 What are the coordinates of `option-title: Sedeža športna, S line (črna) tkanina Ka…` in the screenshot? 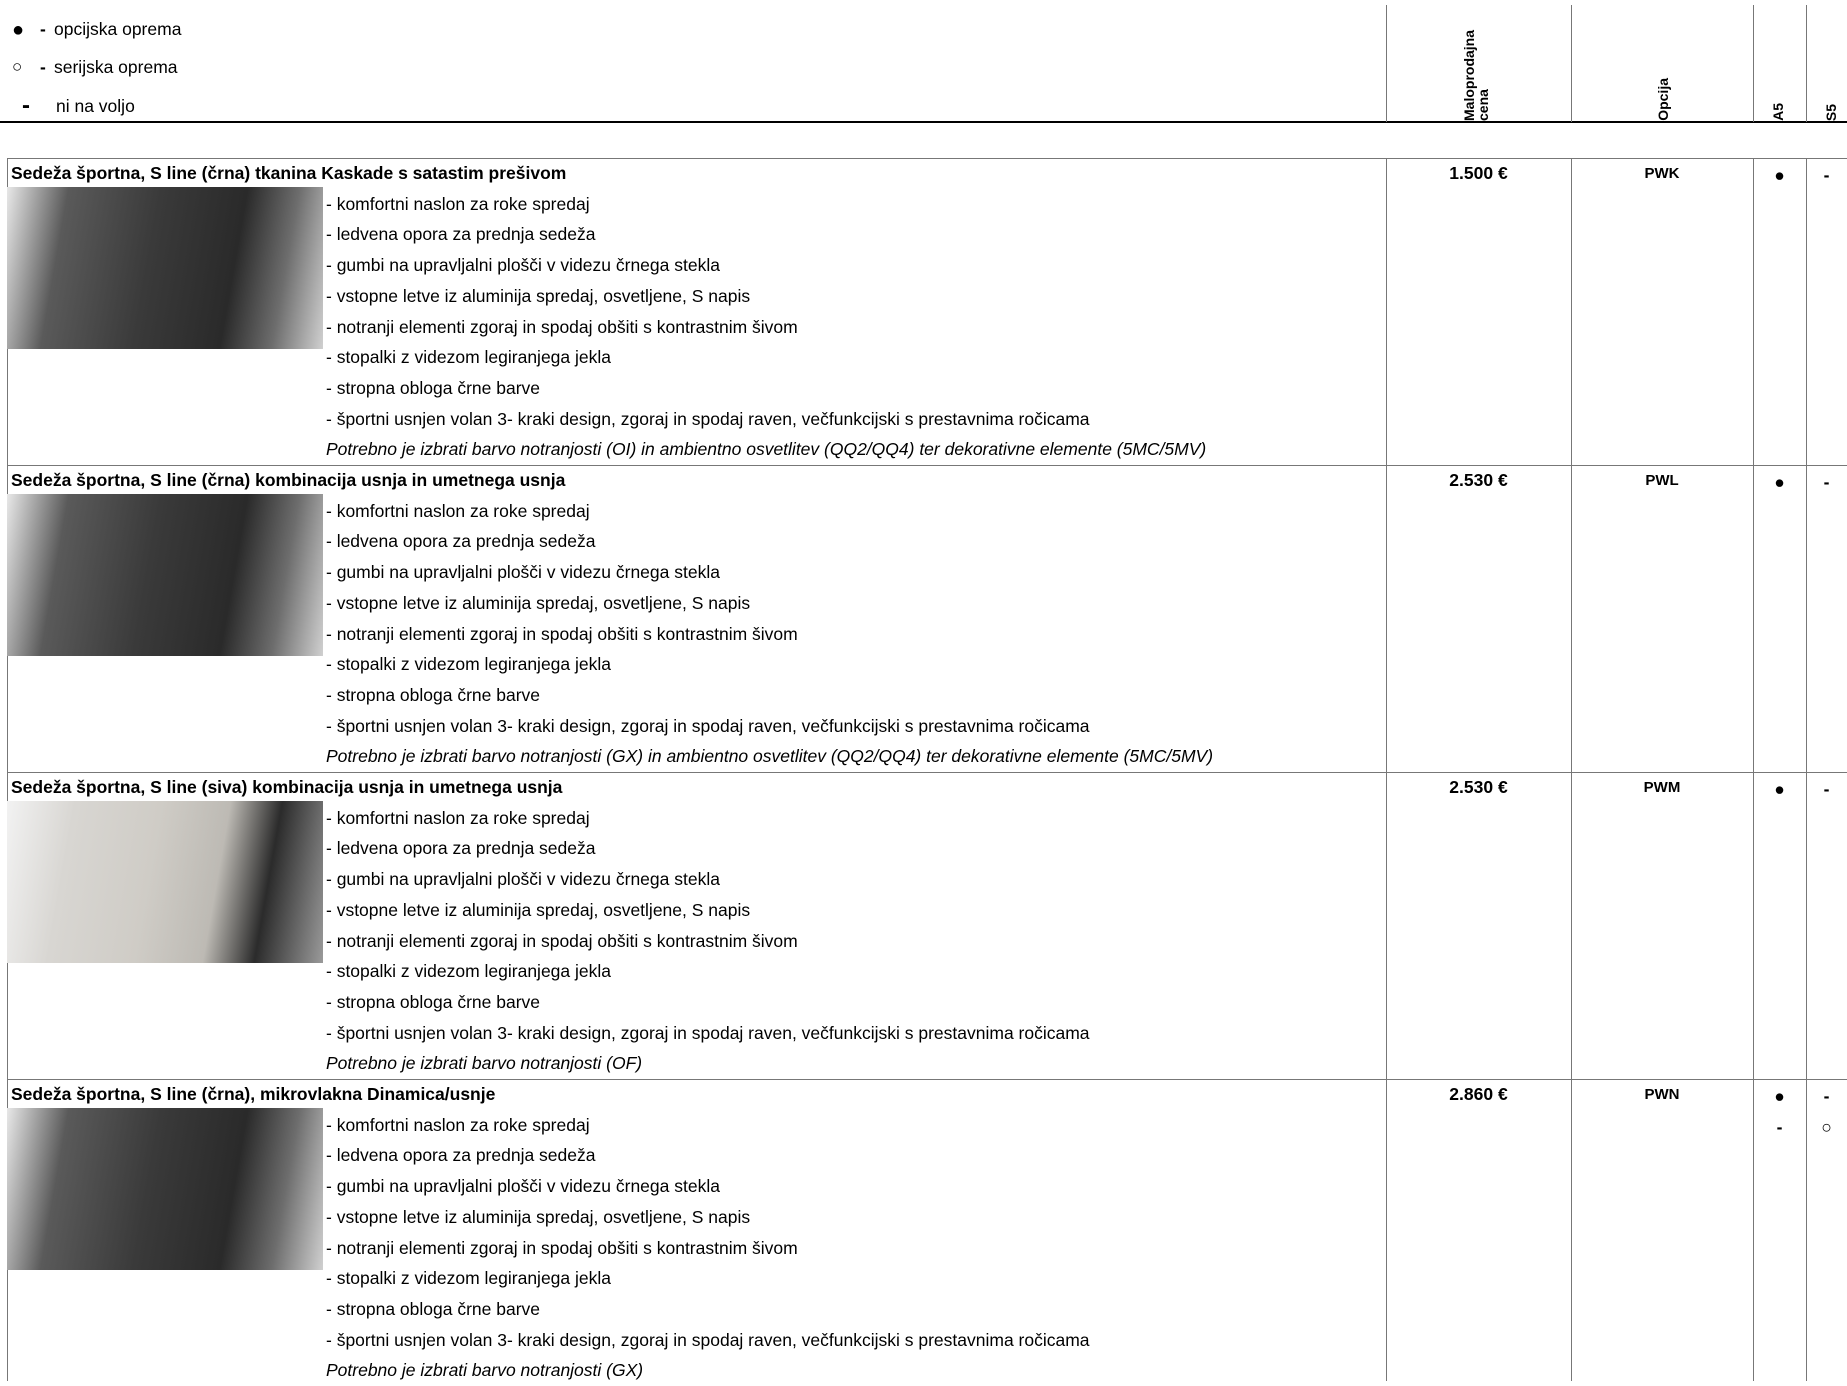 It's located at (289, 173).